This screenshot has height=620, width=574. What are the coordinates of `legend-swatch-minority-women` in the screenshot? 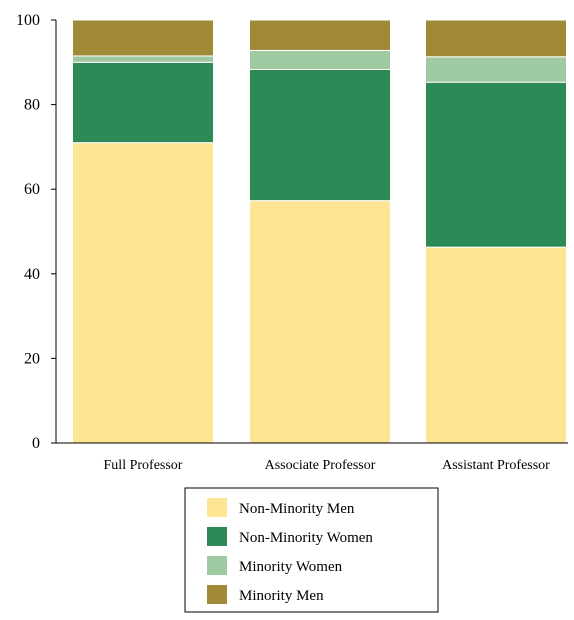 It's located at (217, 565).